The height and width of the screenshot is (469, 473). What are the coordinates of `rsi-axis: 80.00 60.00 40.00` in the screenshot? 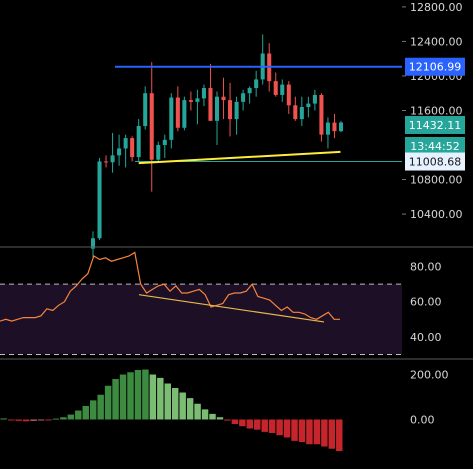 It's located at (426, 302).